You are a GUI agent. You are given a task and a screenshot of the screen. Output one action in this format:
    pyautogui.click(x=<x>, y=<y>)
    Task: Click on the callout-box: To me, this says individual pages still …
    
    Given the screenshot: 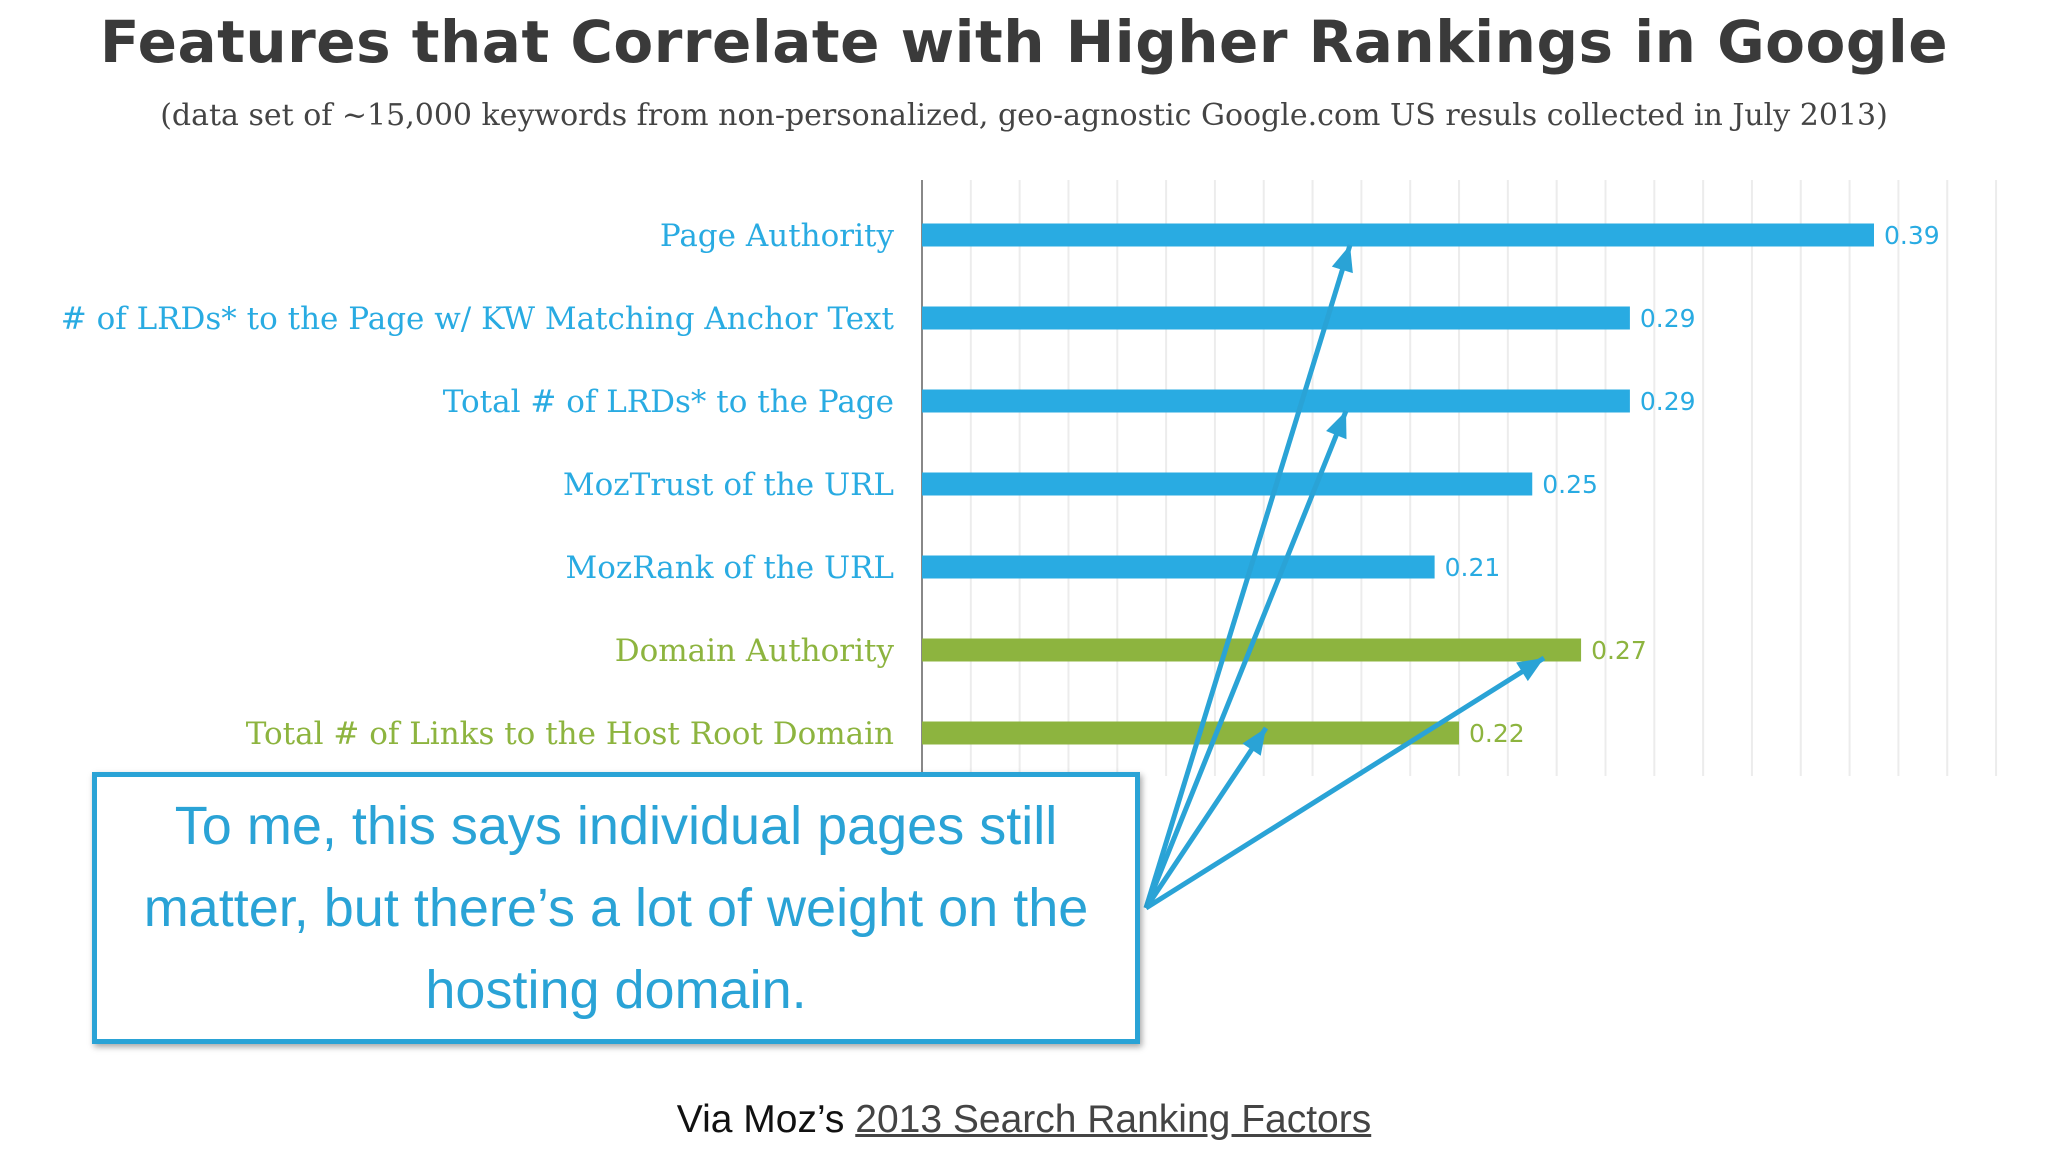 What is the action you would take?
    pyautogui.click(x=616, y=908)
    